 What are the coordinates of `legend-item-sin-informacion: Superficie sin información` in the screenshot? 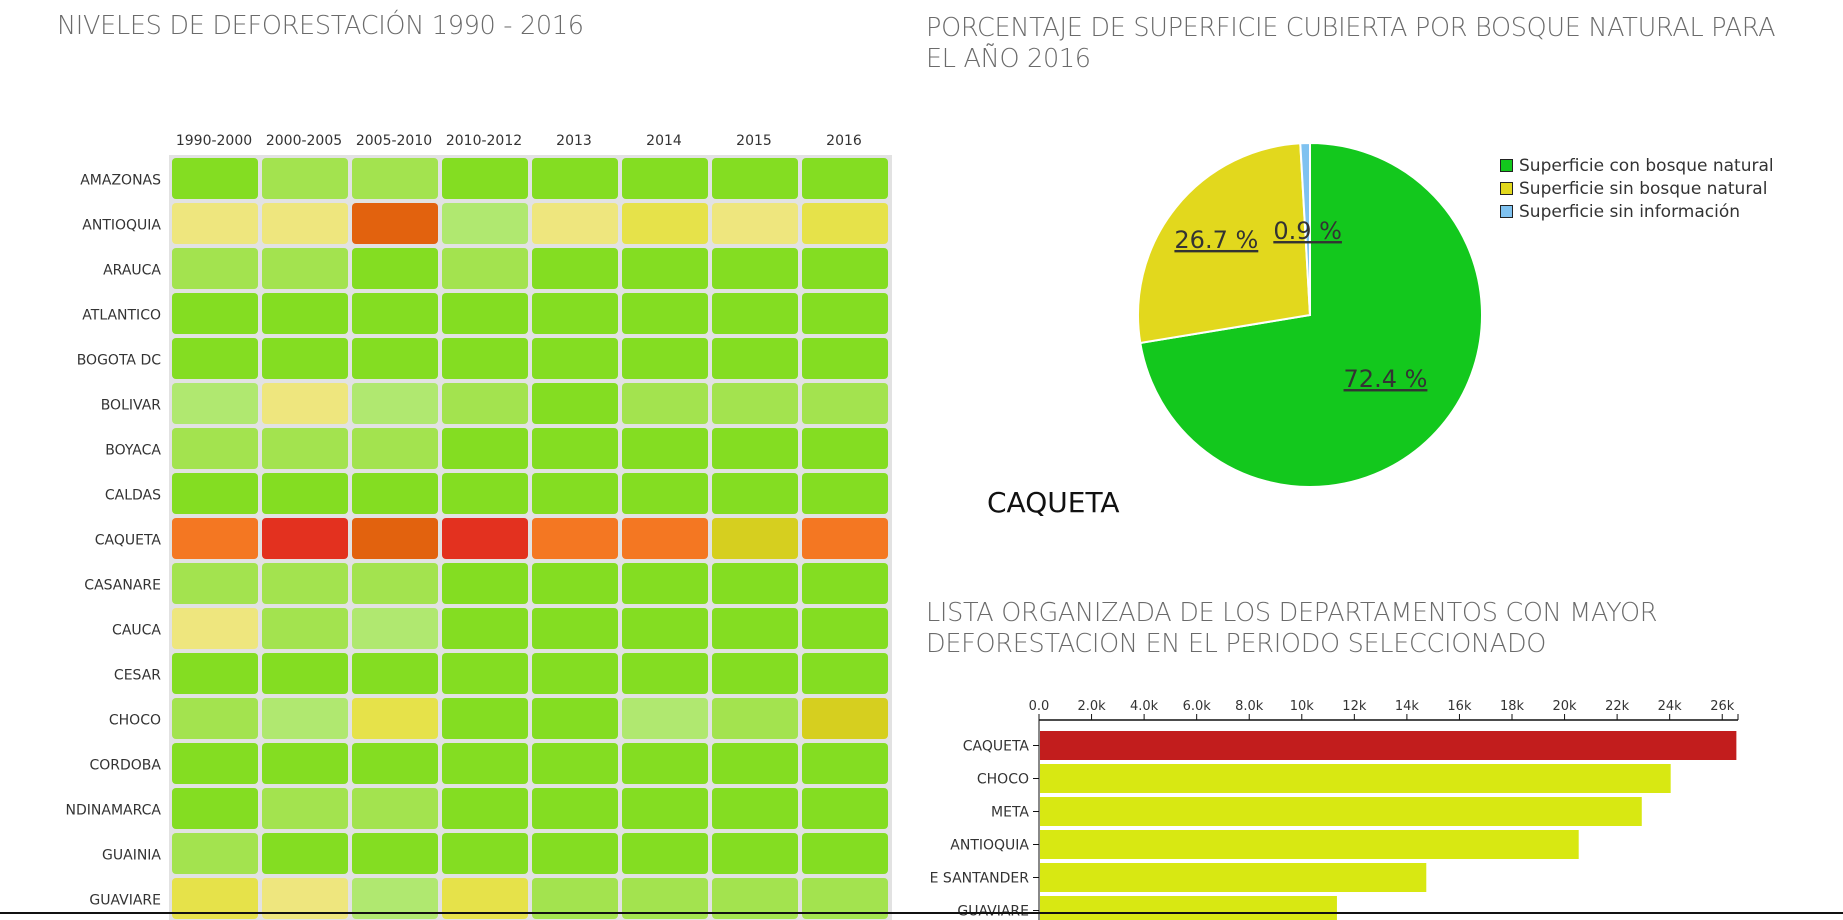 It's located at (1637, 211).